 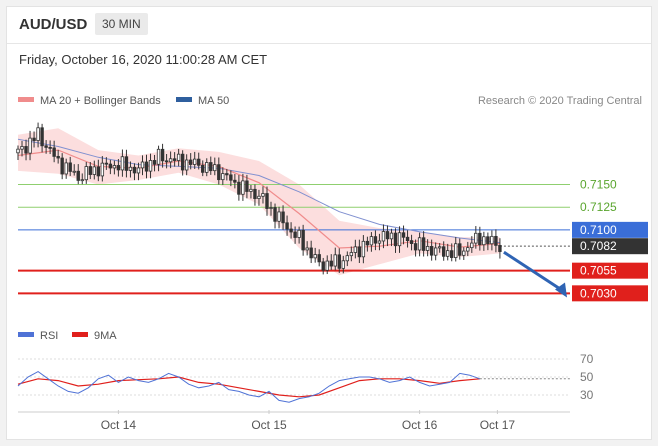 I want to click on level-label-0.7082: 0.7082, so click(x=598, y=246).